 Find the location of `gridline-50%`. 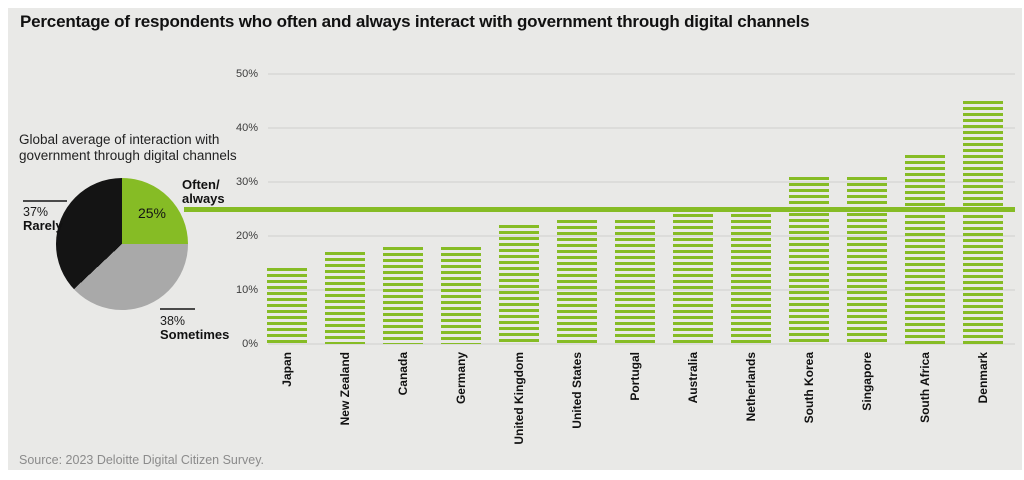

gridline-50% is located at coordinates (641, 74).